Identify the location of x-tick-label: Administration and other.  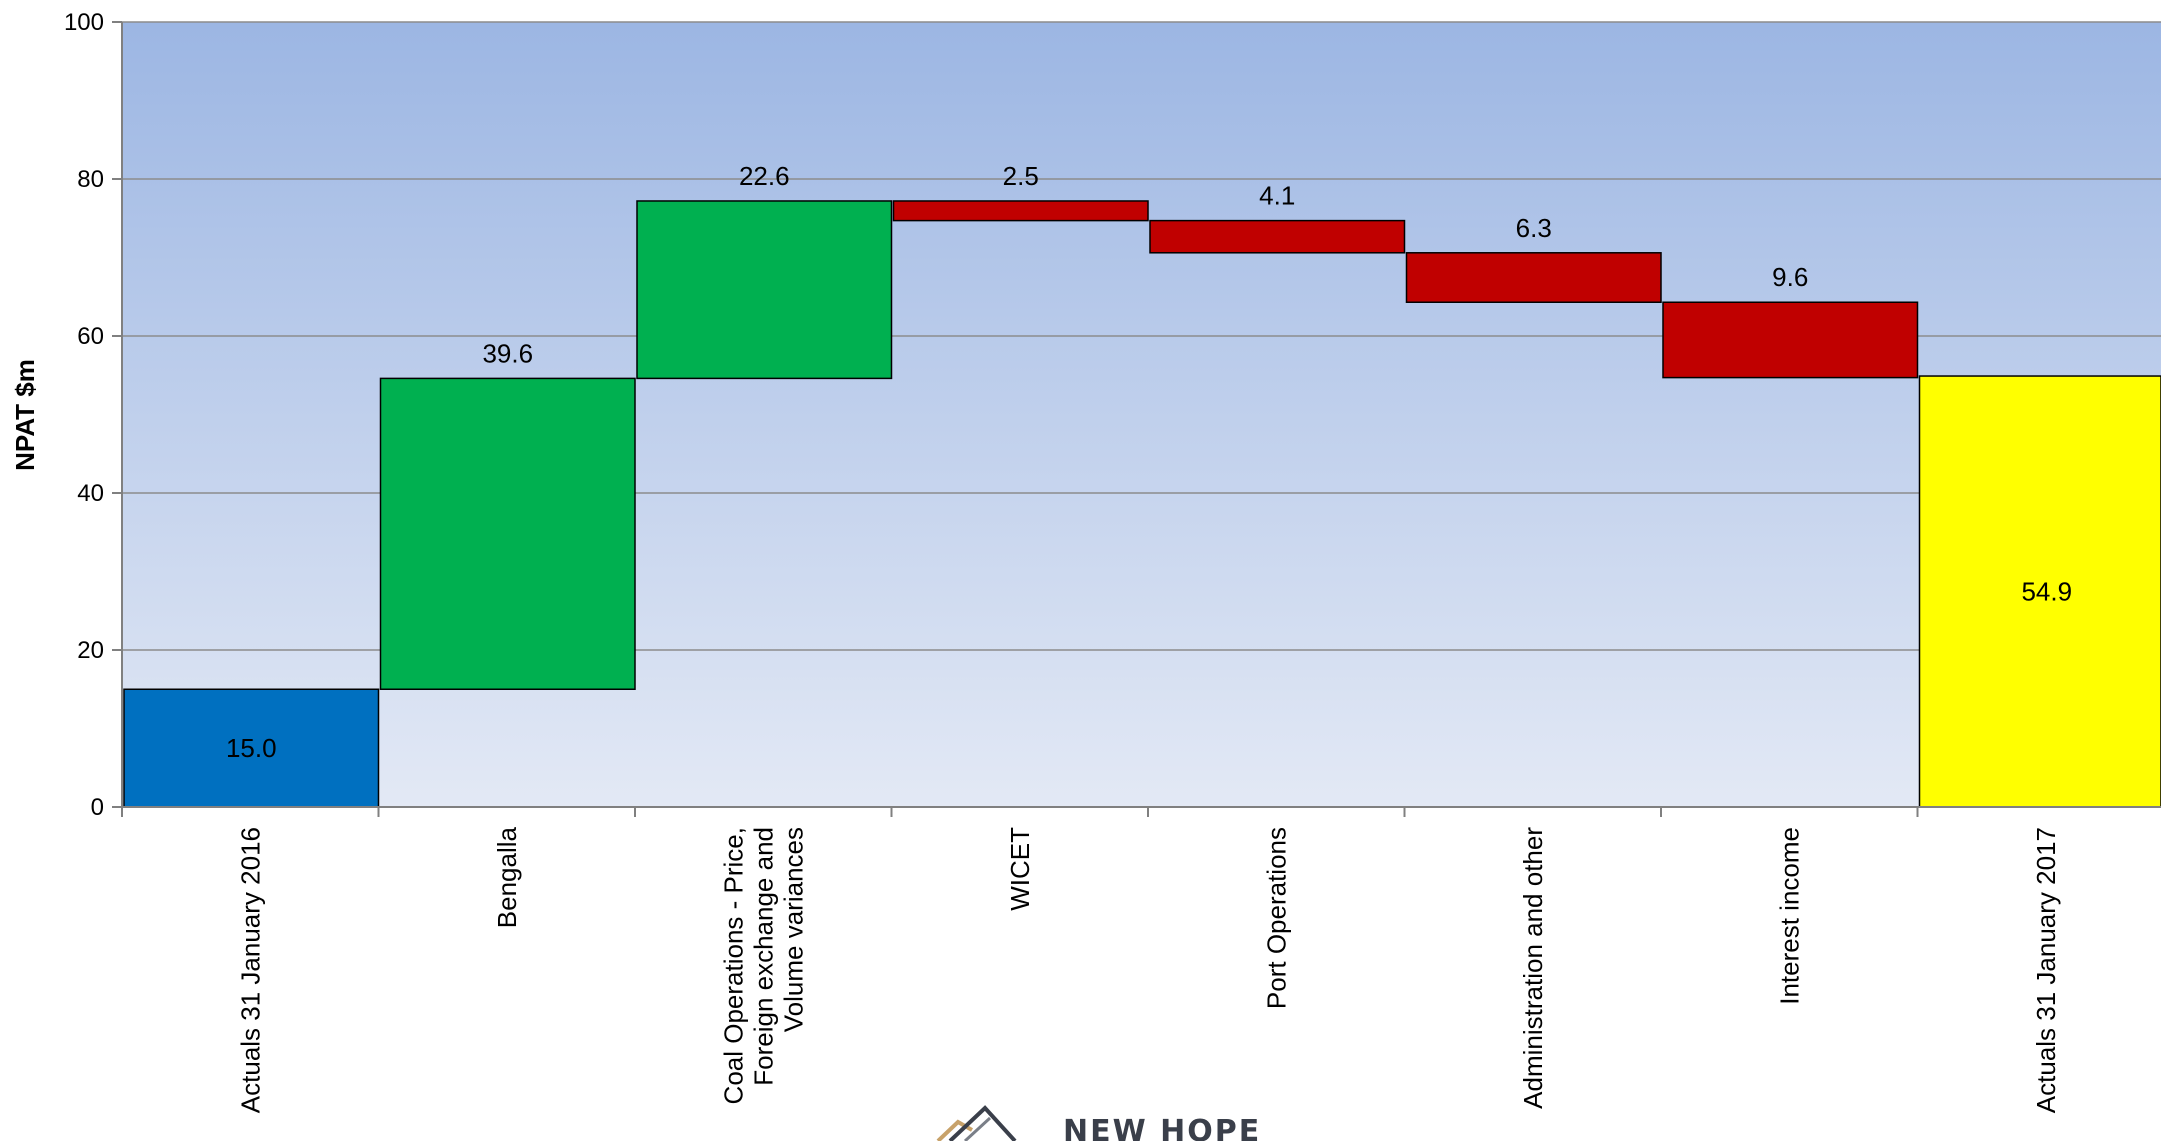
(1533, 968).